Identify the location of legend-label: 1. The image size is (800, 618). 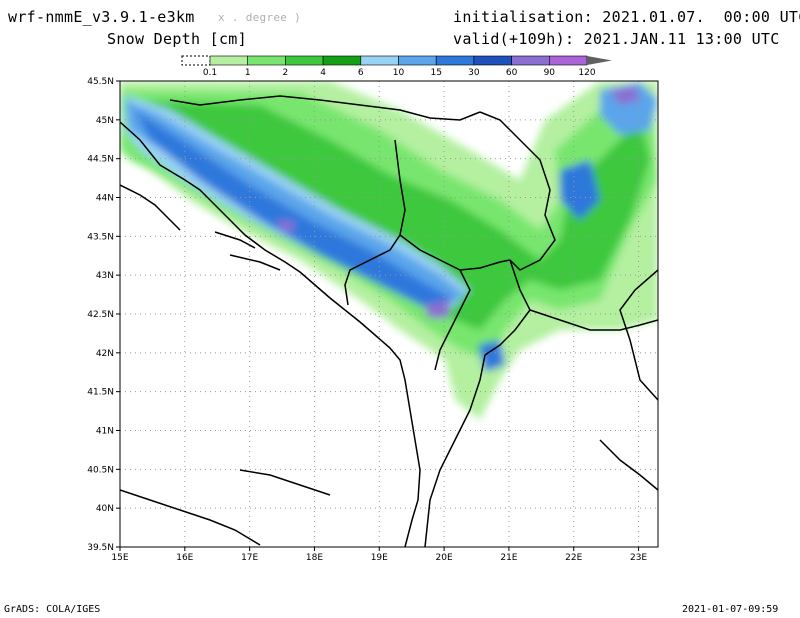
(248, 73).